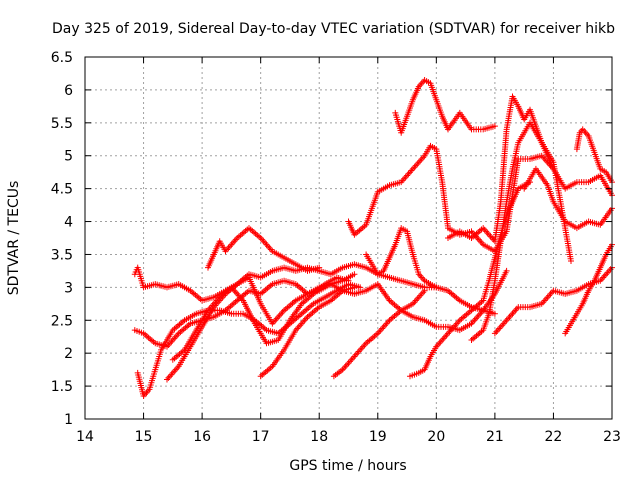 The height and width of the screenshot is (480, 640). What do you see at coordinates (62, 58) in the screenshot?
I see `y-tick-label: 6.5` at bounding box center [62, 58].